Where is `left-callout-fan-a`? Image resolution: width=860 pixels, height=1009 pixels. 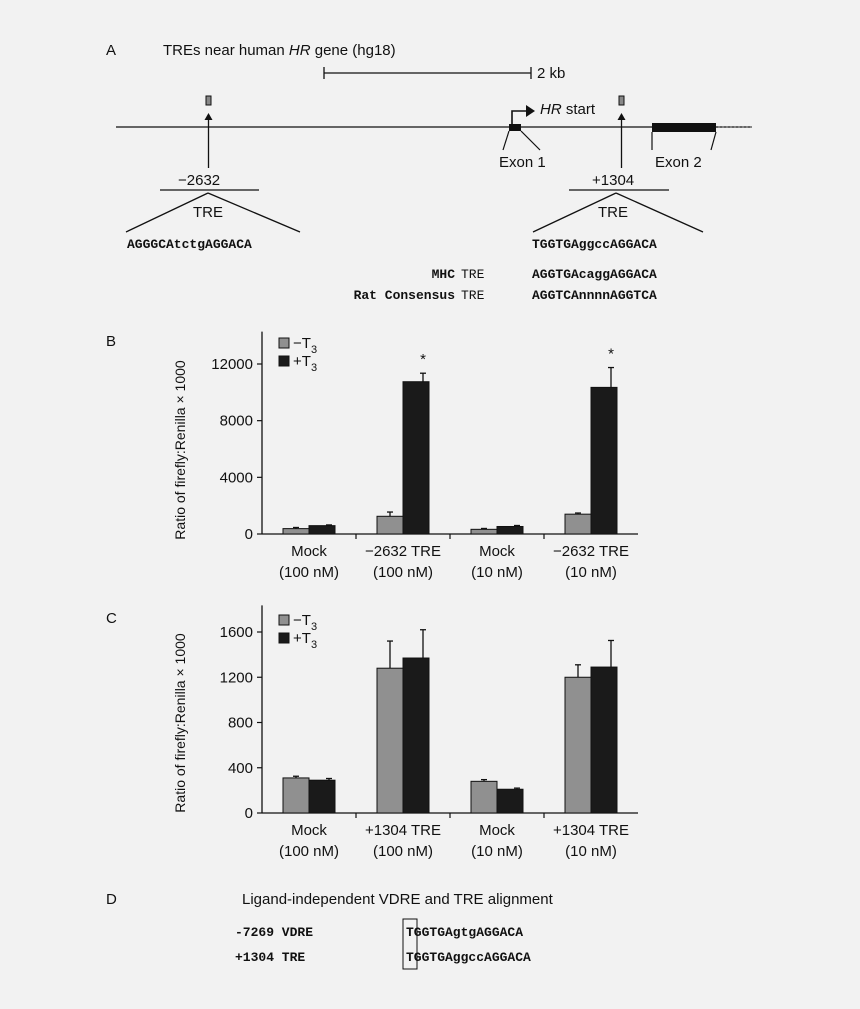 left-callout-fan-a is located at coordinates (167, 212).